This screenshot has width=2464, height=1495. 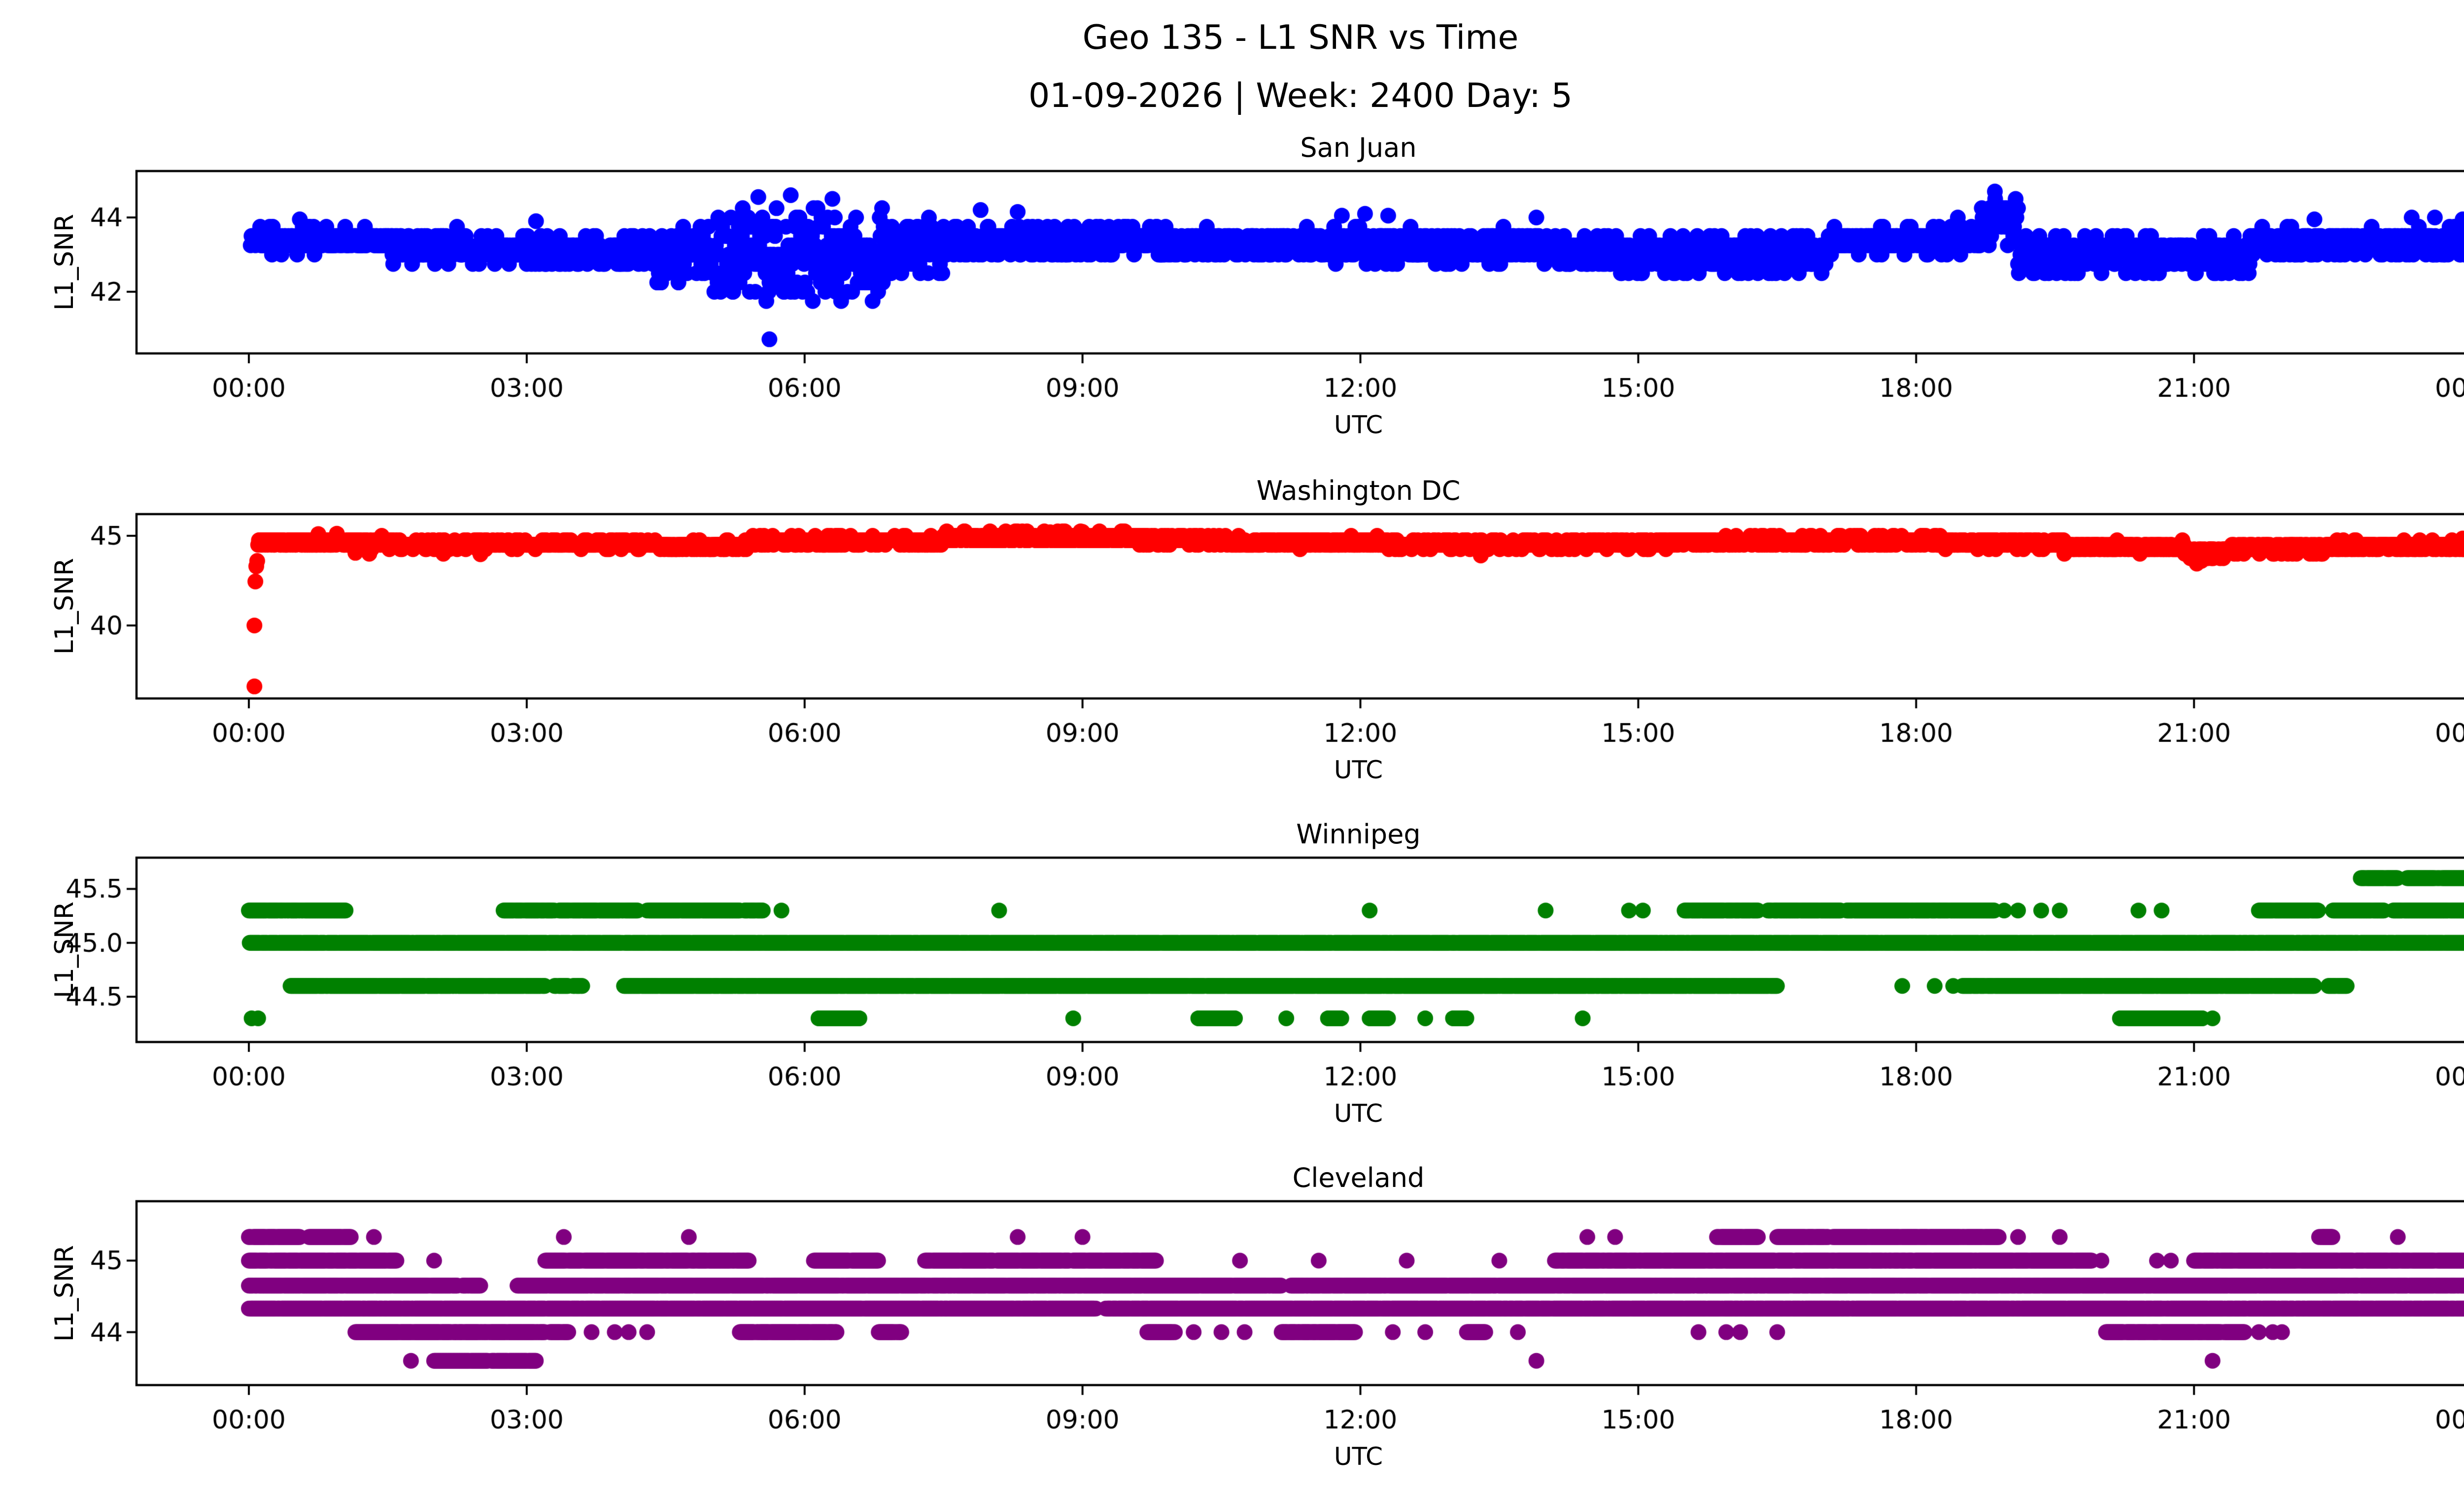 What do you see at coordinates (64, 606) in the screenshot?
I see `y-axis-label-2: L1_SNR` at bounding box center [64, 606].